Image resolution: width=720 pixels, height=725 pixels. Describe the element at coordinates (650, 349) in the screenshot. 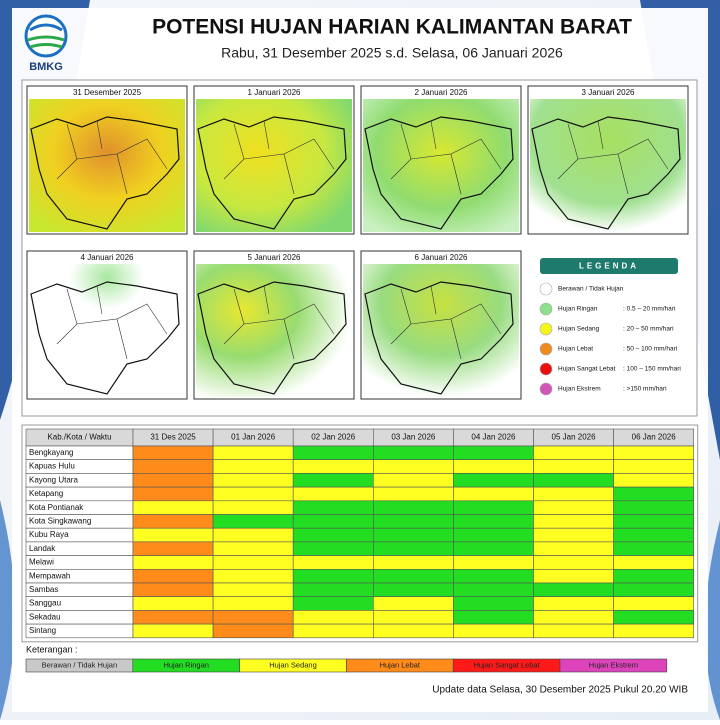

I see `legend-range: : 50 – 100 mm/hari` at that location.